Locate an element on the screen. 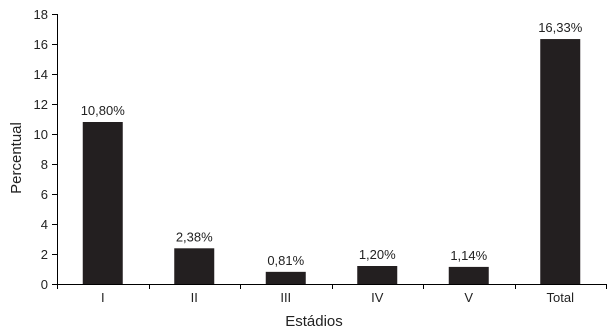 This screenshot has width=608, height=328. x-tick-label: I is located at coordinates (103, 297).